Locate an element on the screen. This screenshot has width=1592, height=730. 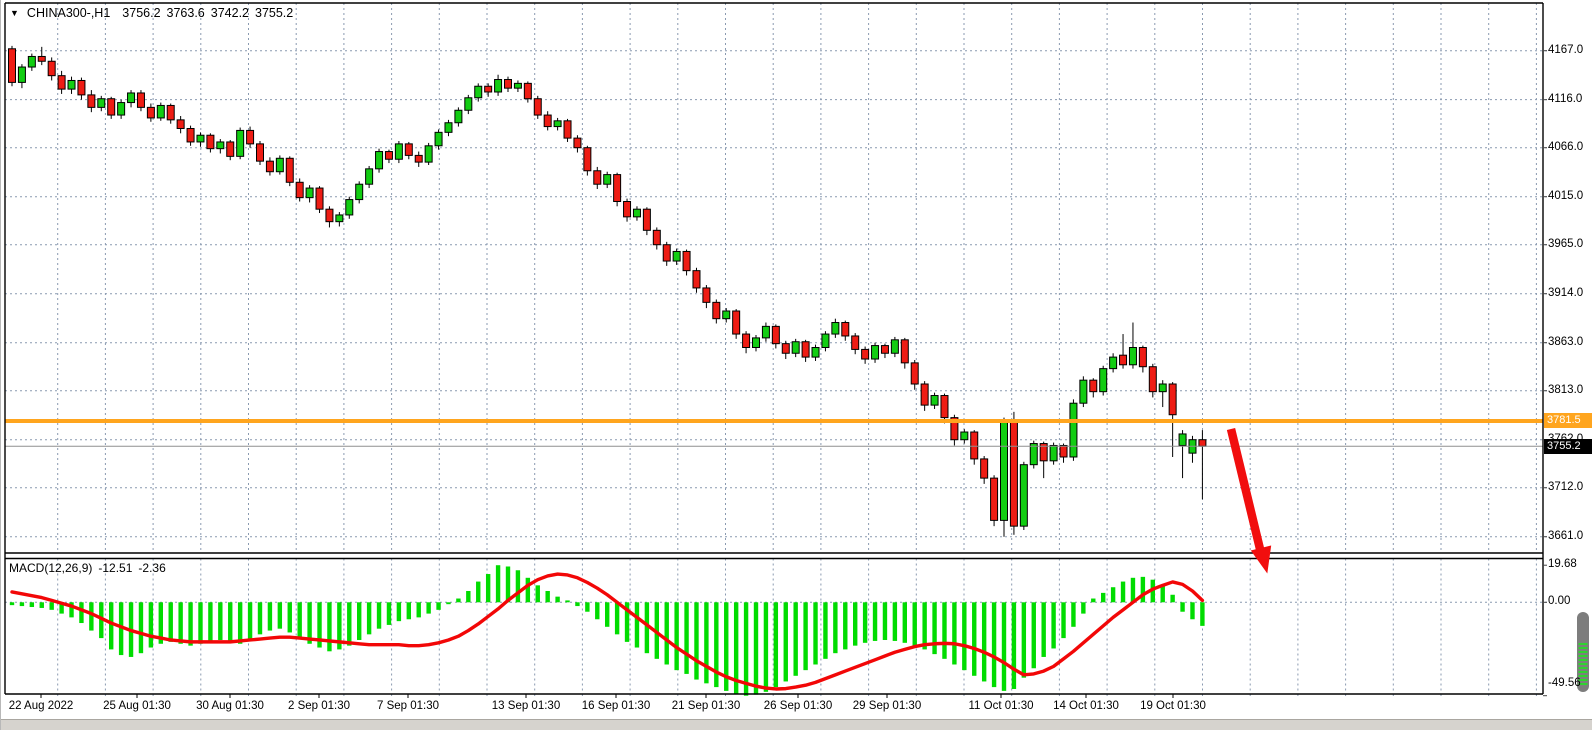
time-axis-label: 25 Aug 01:30 is located at coordinates (137, 706).